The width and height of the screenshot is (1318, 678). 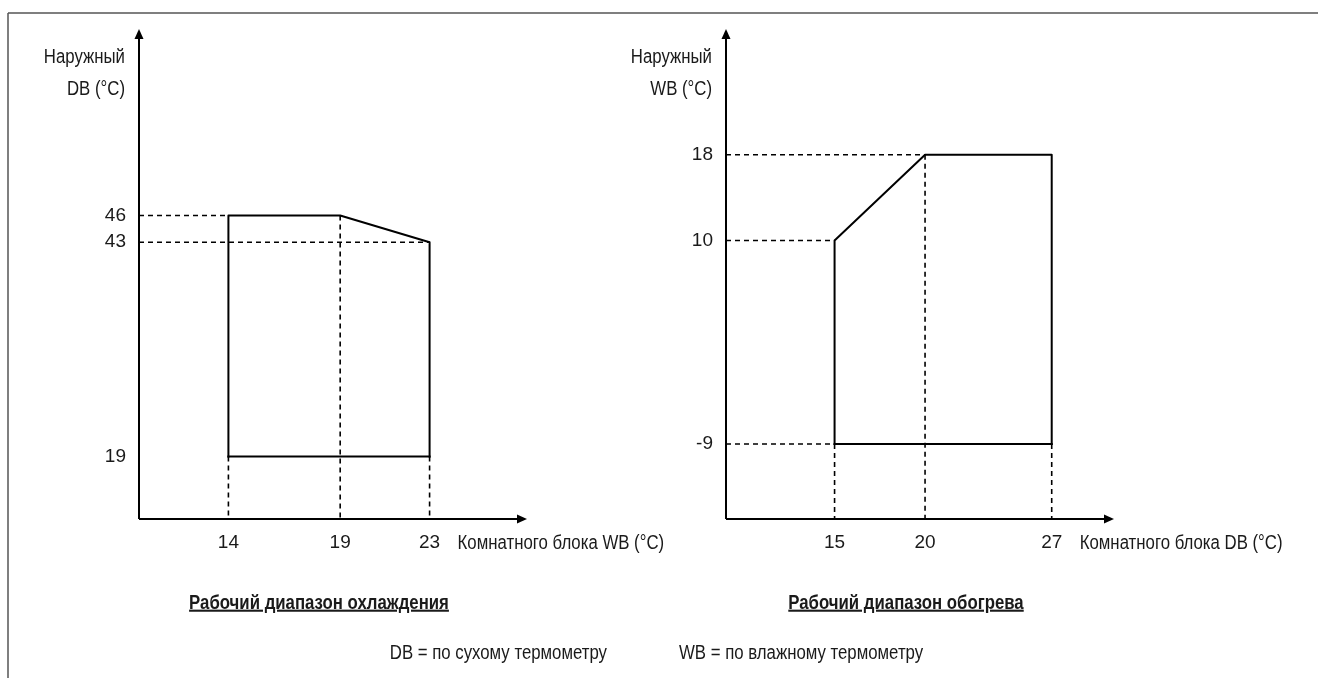 What do you see at coordinates (319, 601) in the screenshot?
I see `text: Рабочий диапазон охлаждения` at bounding box center [319, 601].